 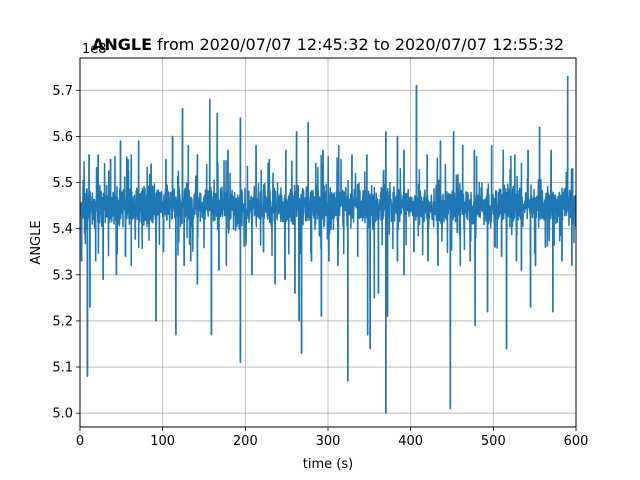 I want to click on y-tick-label: 5.0, so click(x=62, y=414).